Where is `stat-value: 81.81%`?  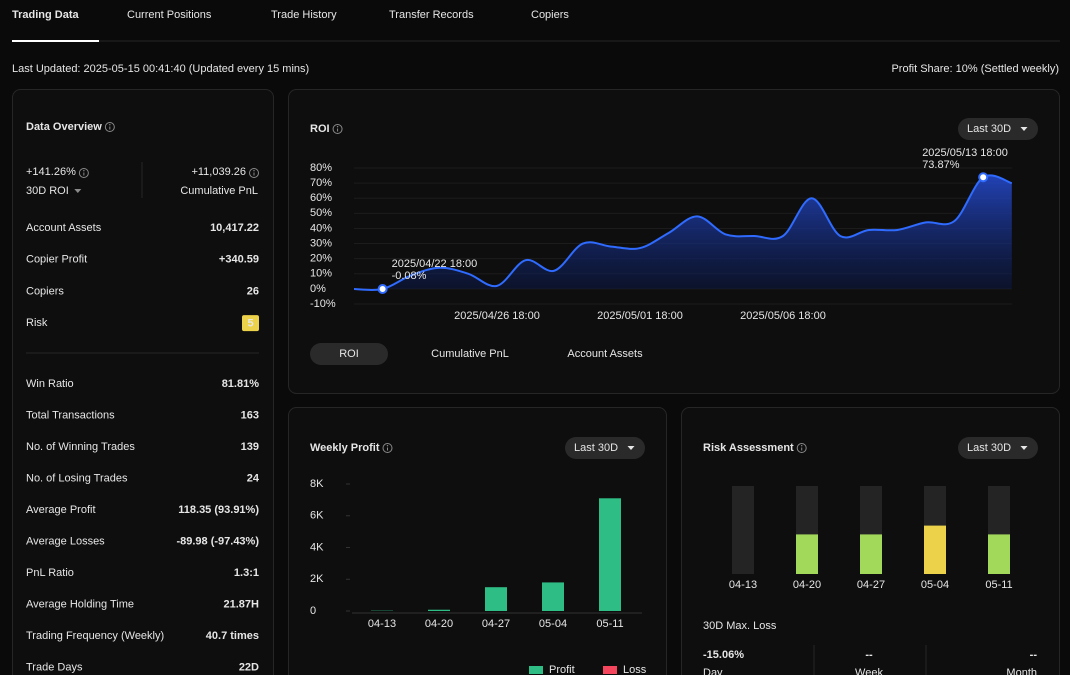
stat-value: 81.81% is located at coordinates (241, 384).